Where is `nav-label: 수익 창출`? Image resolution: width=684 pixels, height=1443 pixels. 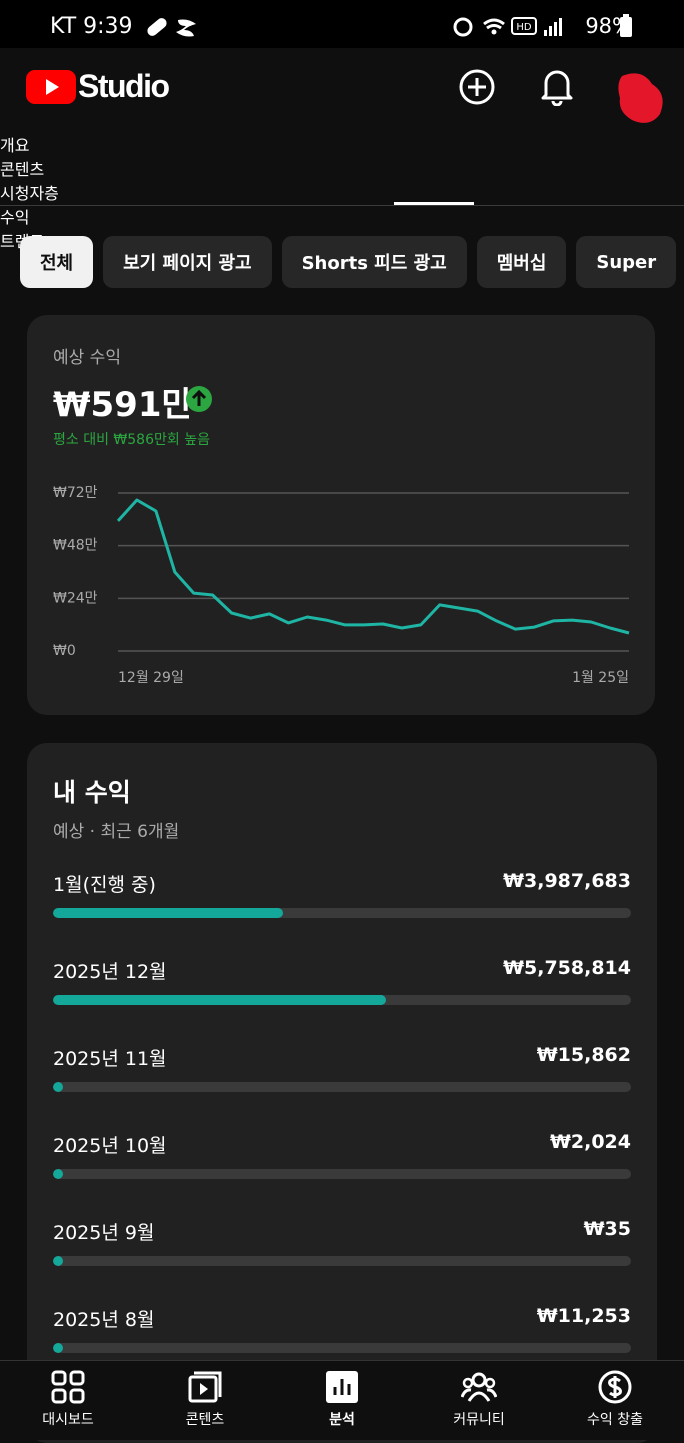
nav-label: 수익 창출 is located at coordinates (615, 1420).